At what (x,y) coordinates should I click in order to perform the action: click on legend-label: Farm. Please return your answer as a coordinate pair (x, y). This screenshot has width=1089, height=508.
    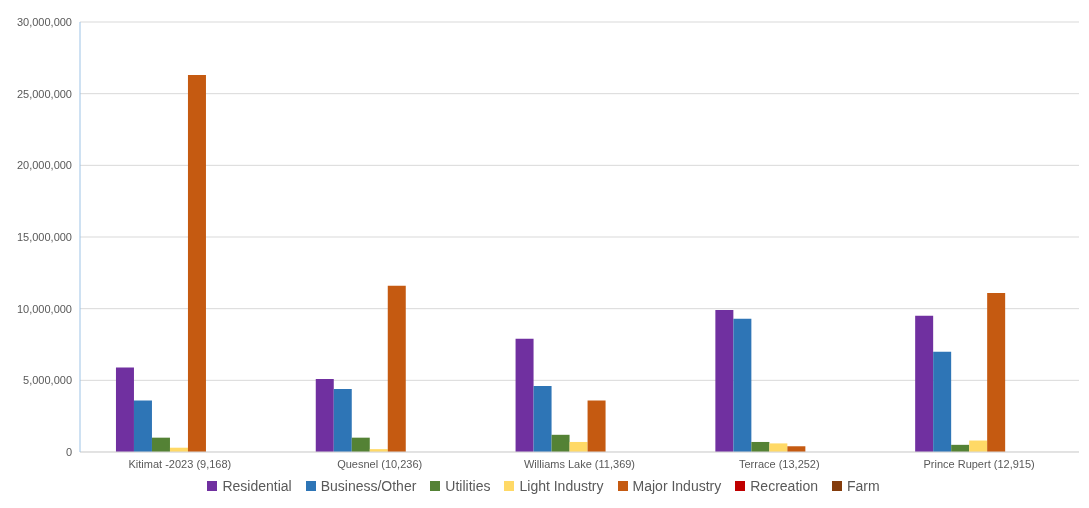
    Looking at the image, I should click on (862, 486).